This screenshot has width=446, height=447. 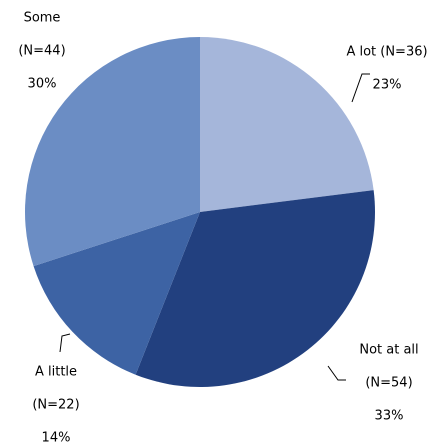 What do you see at coordinates (388, 383) in the screenshot?
I see `slice-label: (N=54)` at bounding box center [388, 383].